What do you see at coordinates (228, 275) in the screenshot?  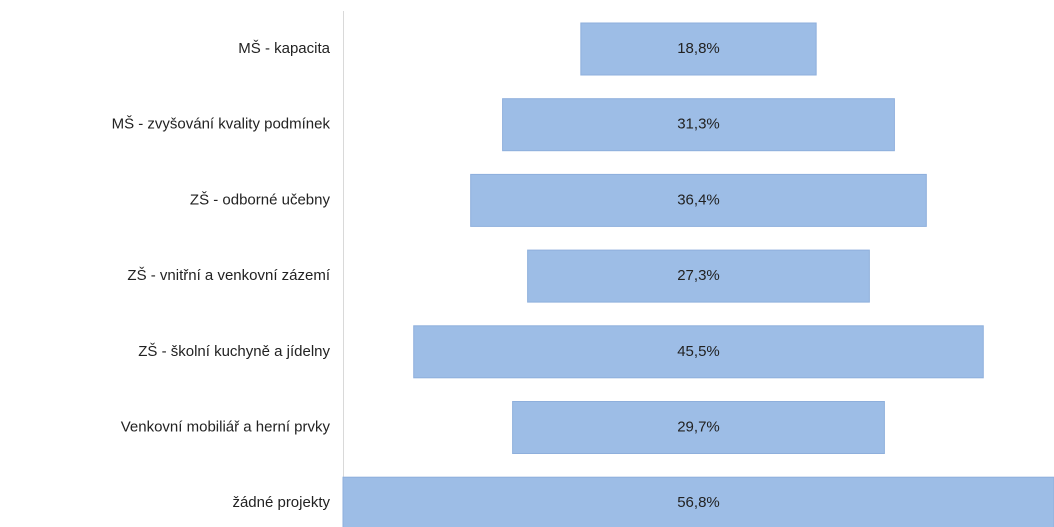 I see `category-label: ZŠ - vnitřní a venkovní zázemí` at bounding box center [228, 275].